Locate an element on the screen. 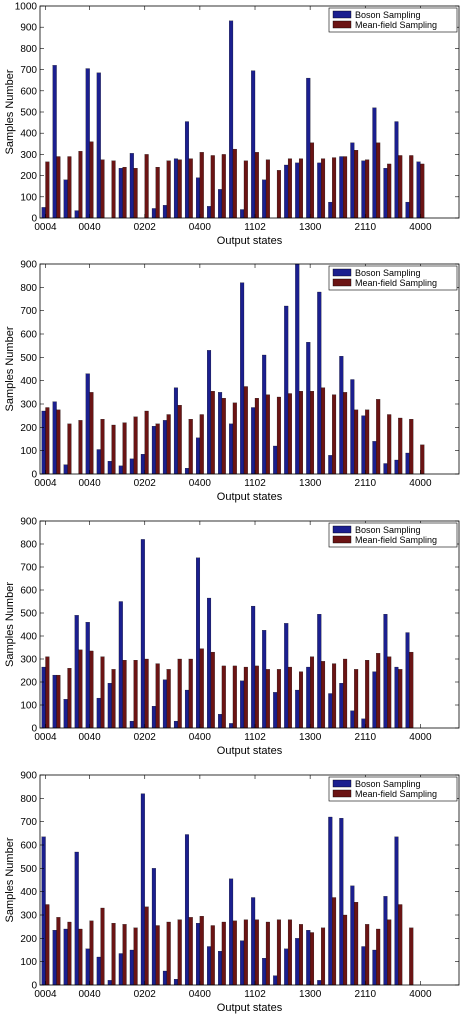 This screenshot has width=463, height=1014. legend-swatch-boson is located at coordinates (342, 14).